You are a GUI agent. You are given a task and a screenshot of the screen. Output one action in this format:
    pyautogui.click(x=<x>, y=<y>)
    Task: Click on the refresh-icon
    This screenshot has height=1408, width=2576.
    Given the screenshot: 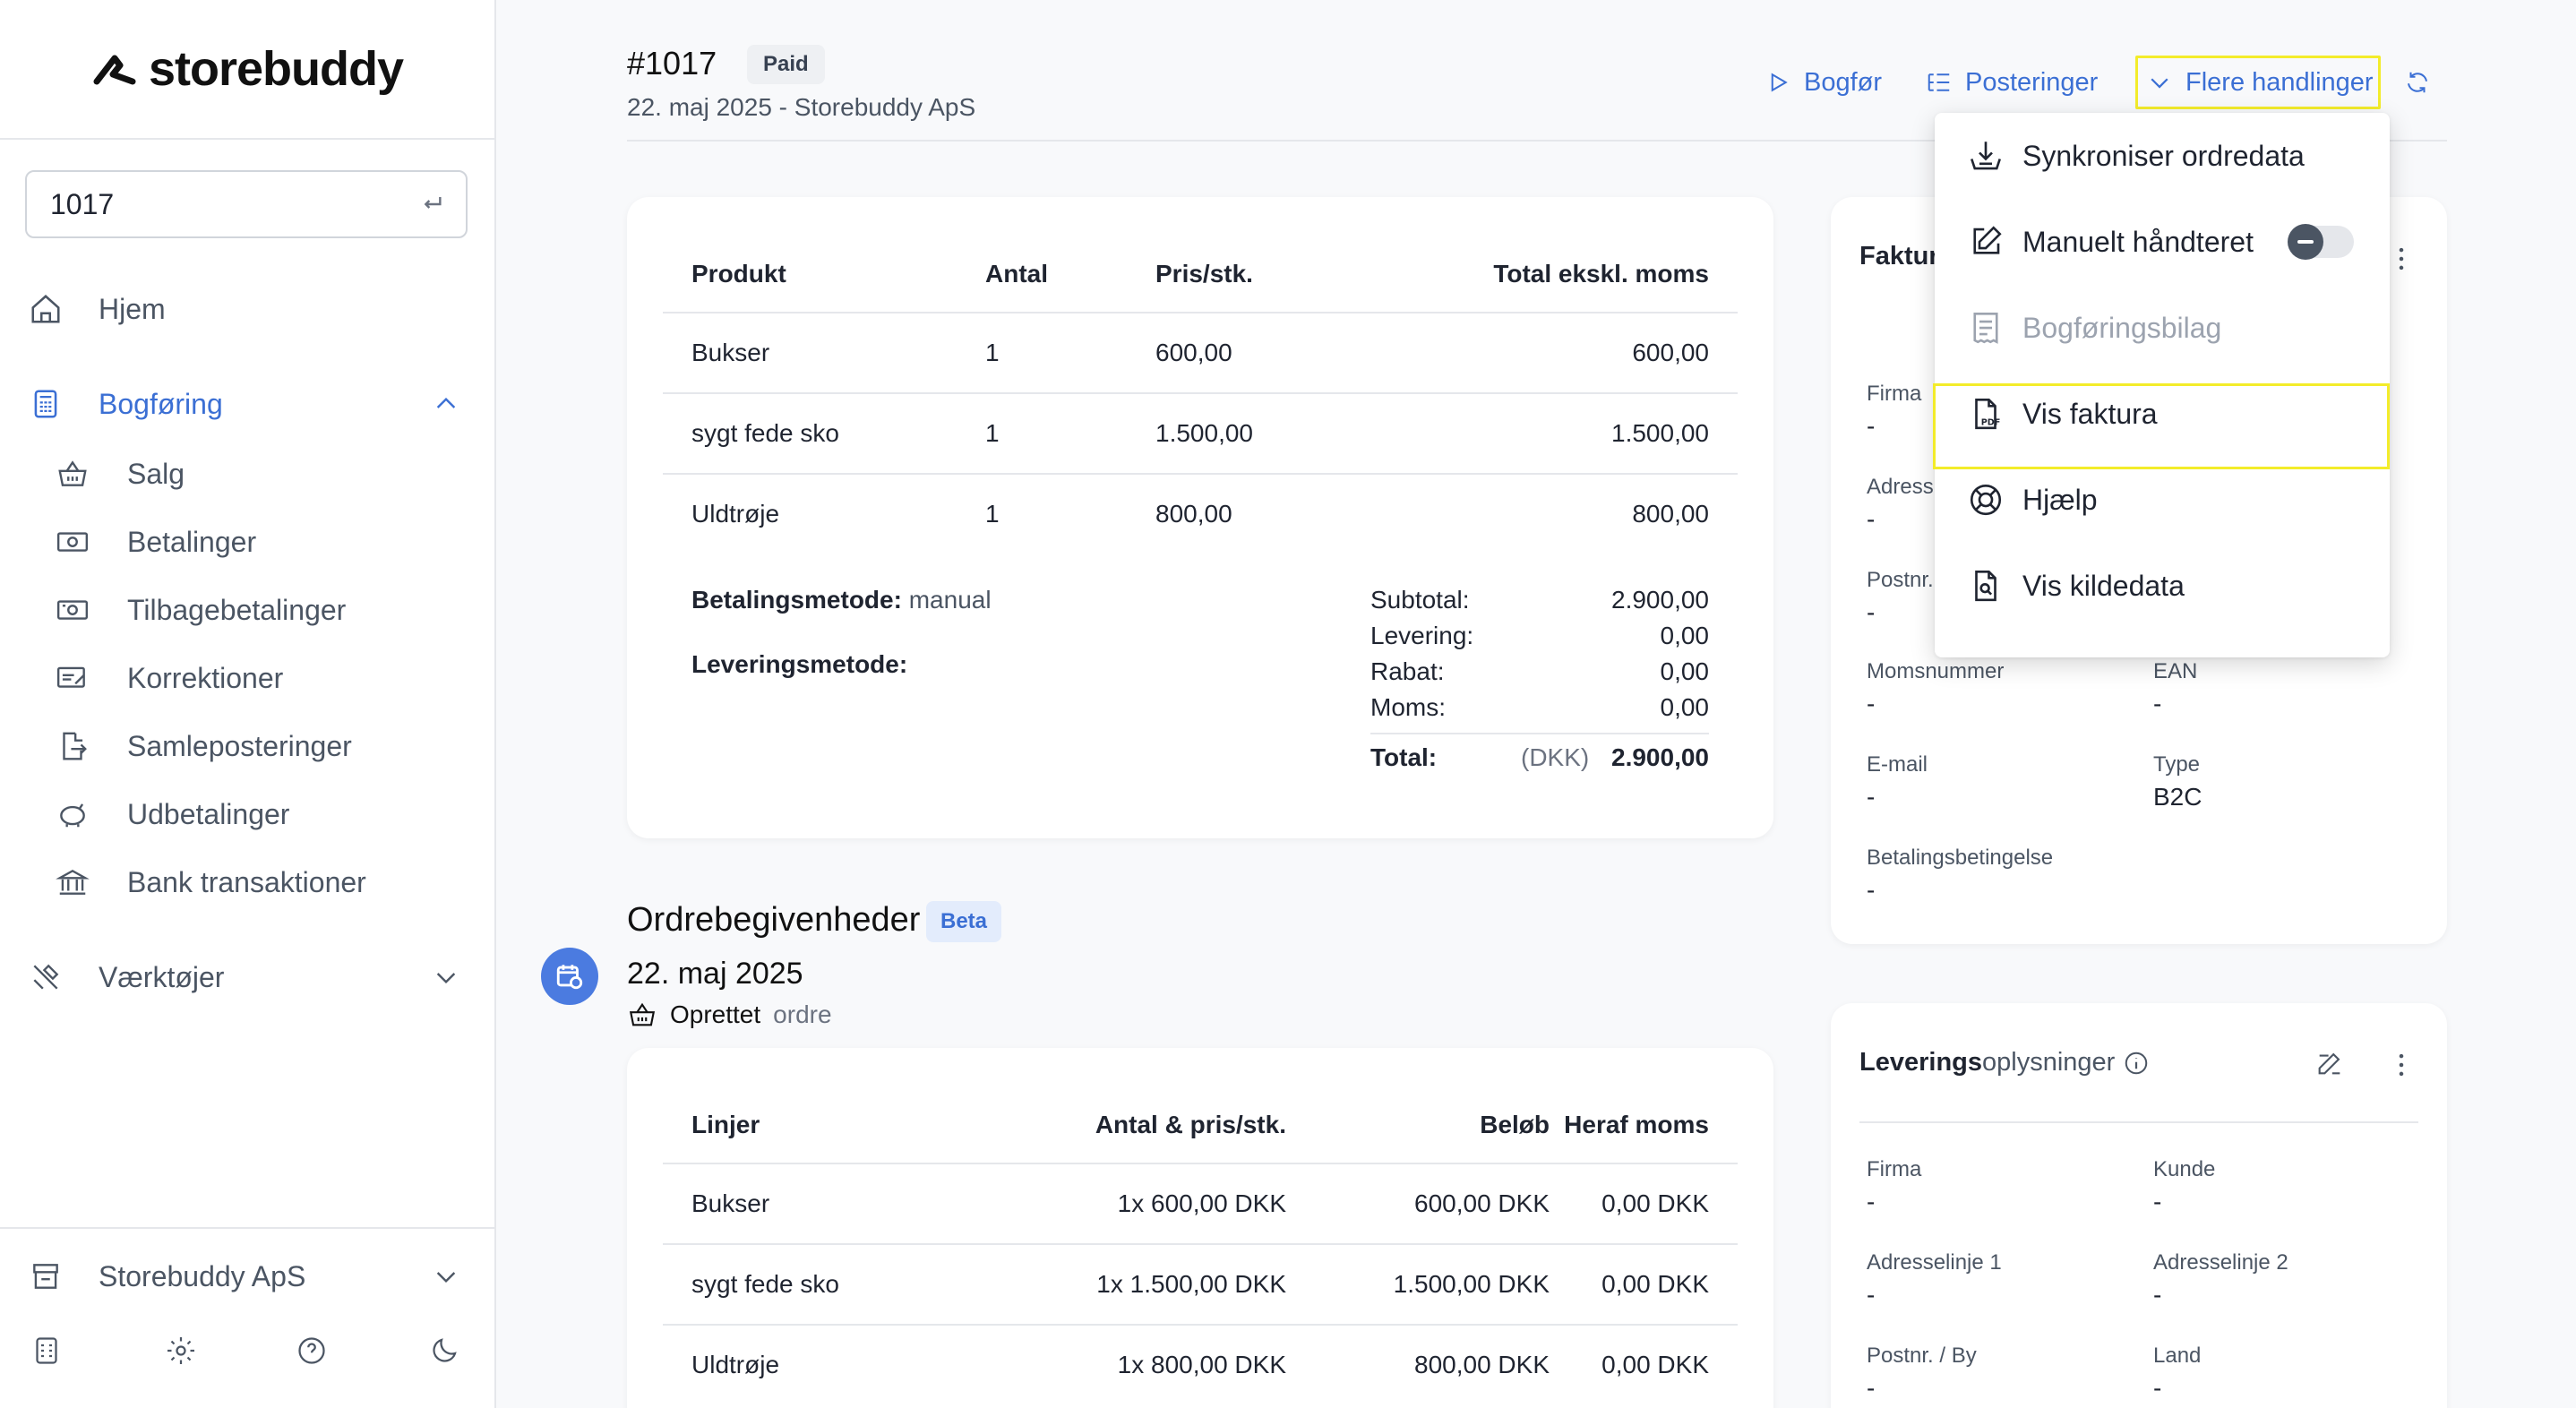 What is the action you would take?
    pyautogui.click(x=2417, y=82)
    